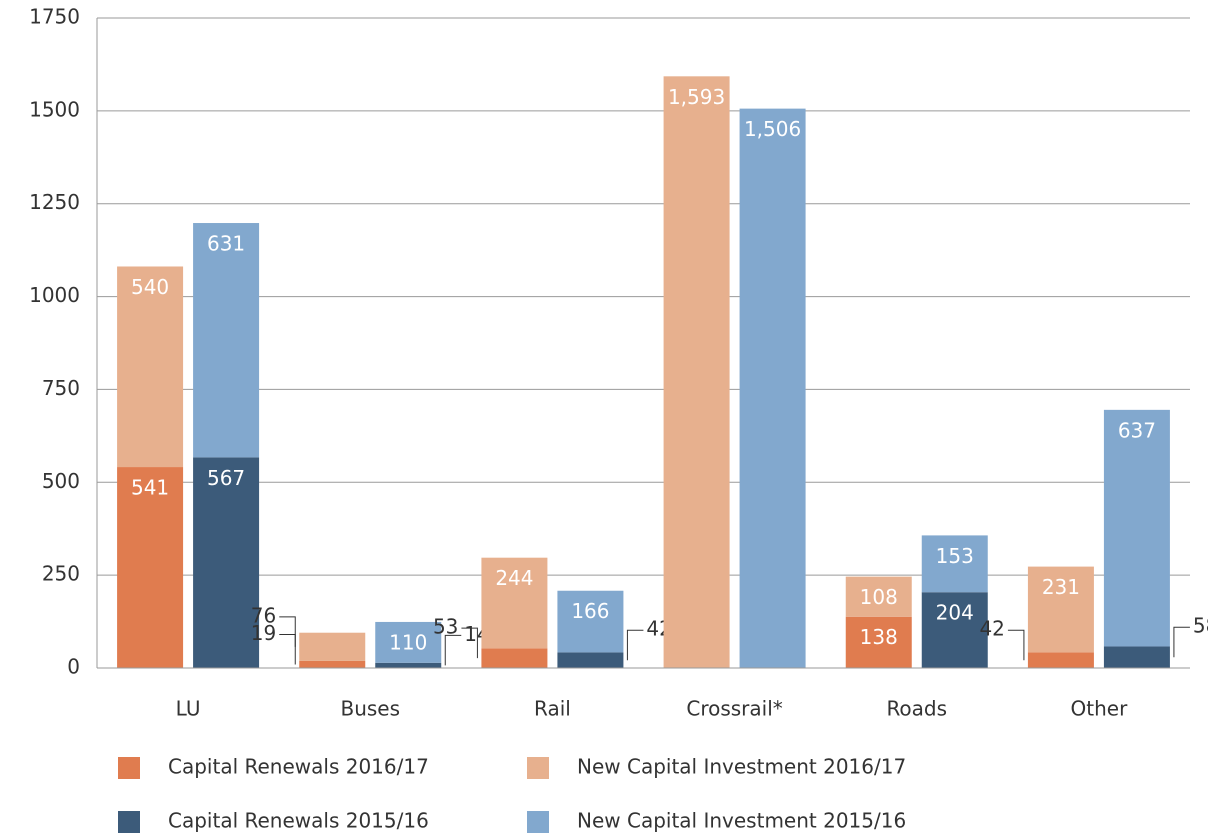 The height and width of the screenshot is (834, 1208). Describe the element at coordinates (514, 578) in the screenshot. I see `data-label: 244` at that location.